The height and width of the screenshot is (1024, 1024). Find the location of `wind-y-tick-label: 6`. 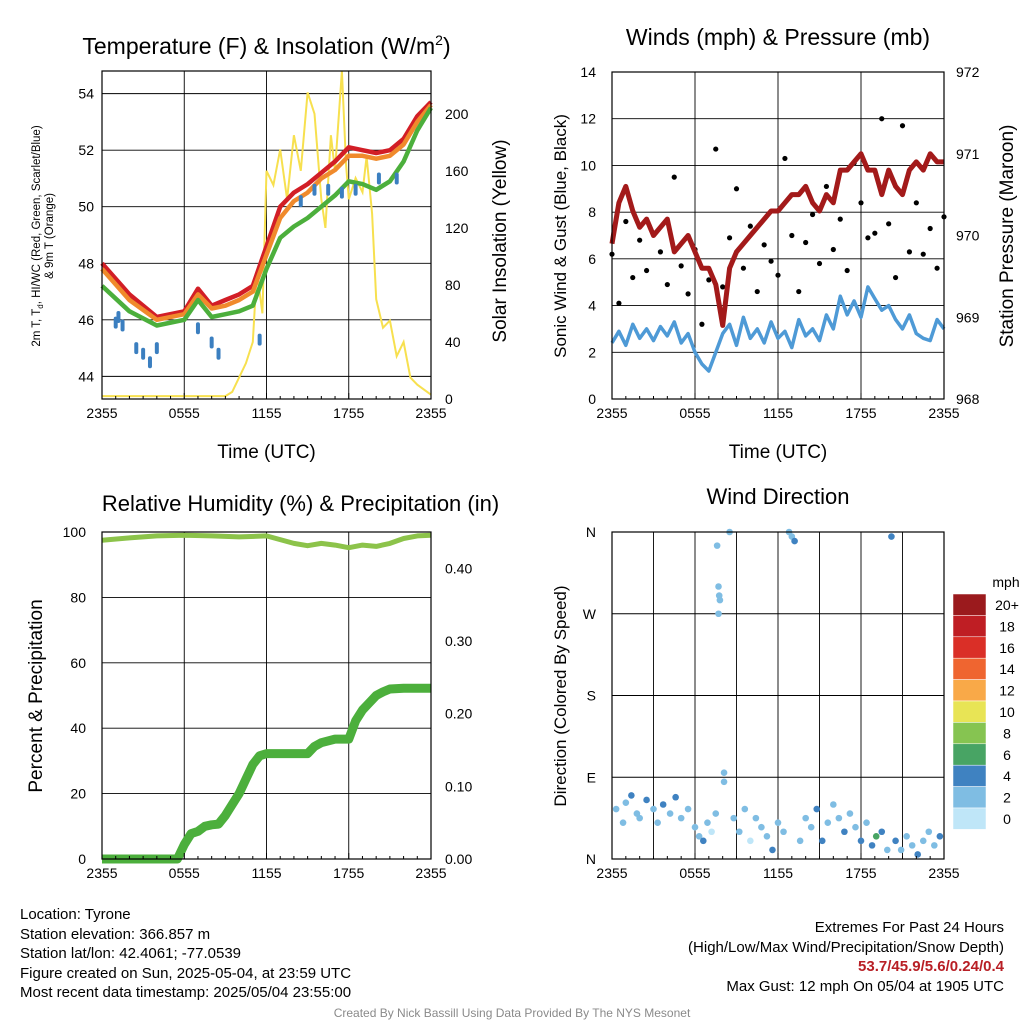

wind-y-tick-label: 6 is located at coordinates (592, 259).